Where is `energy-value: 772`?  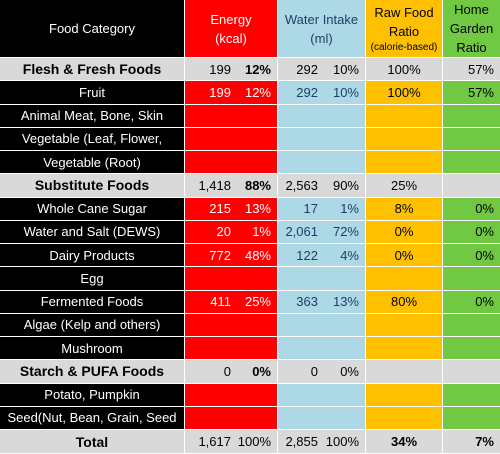
energy-value: 772 is located at coordinates (220, 255).